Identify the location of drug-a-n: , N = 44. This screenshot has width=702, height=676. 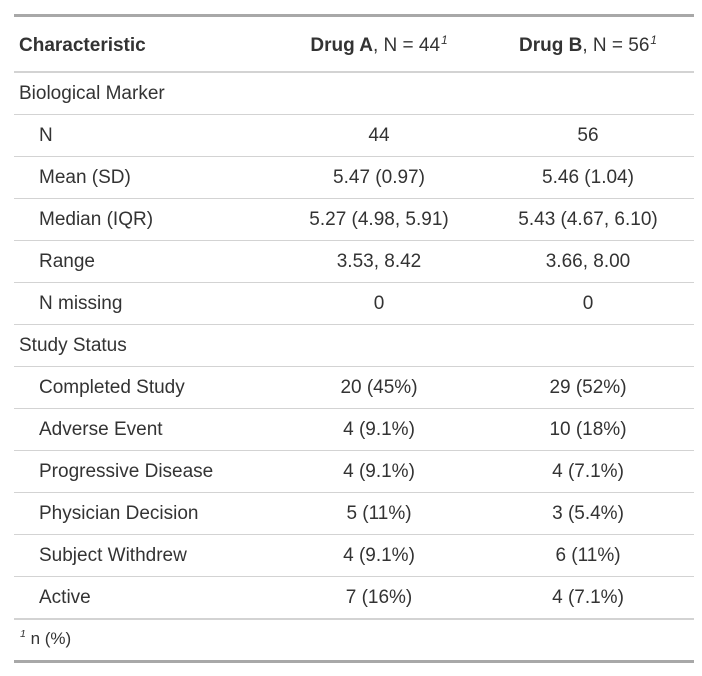
(407, 45).